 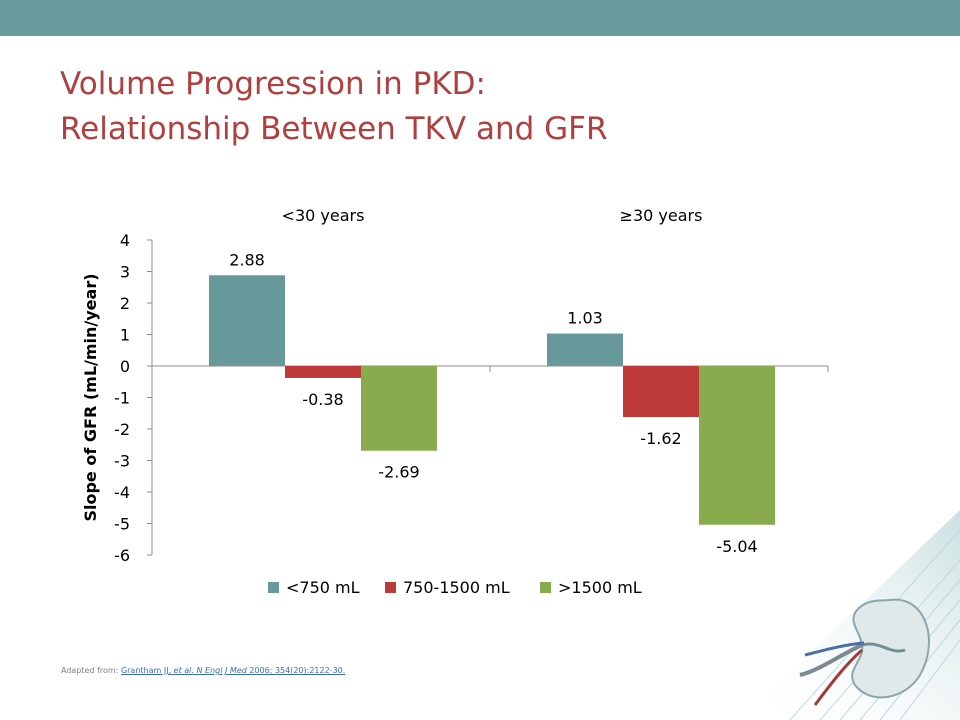 What do you see at coordinates (398, 472) in the screenshot?
I see `data-label: -2.69` at bounding box center [398, 472].